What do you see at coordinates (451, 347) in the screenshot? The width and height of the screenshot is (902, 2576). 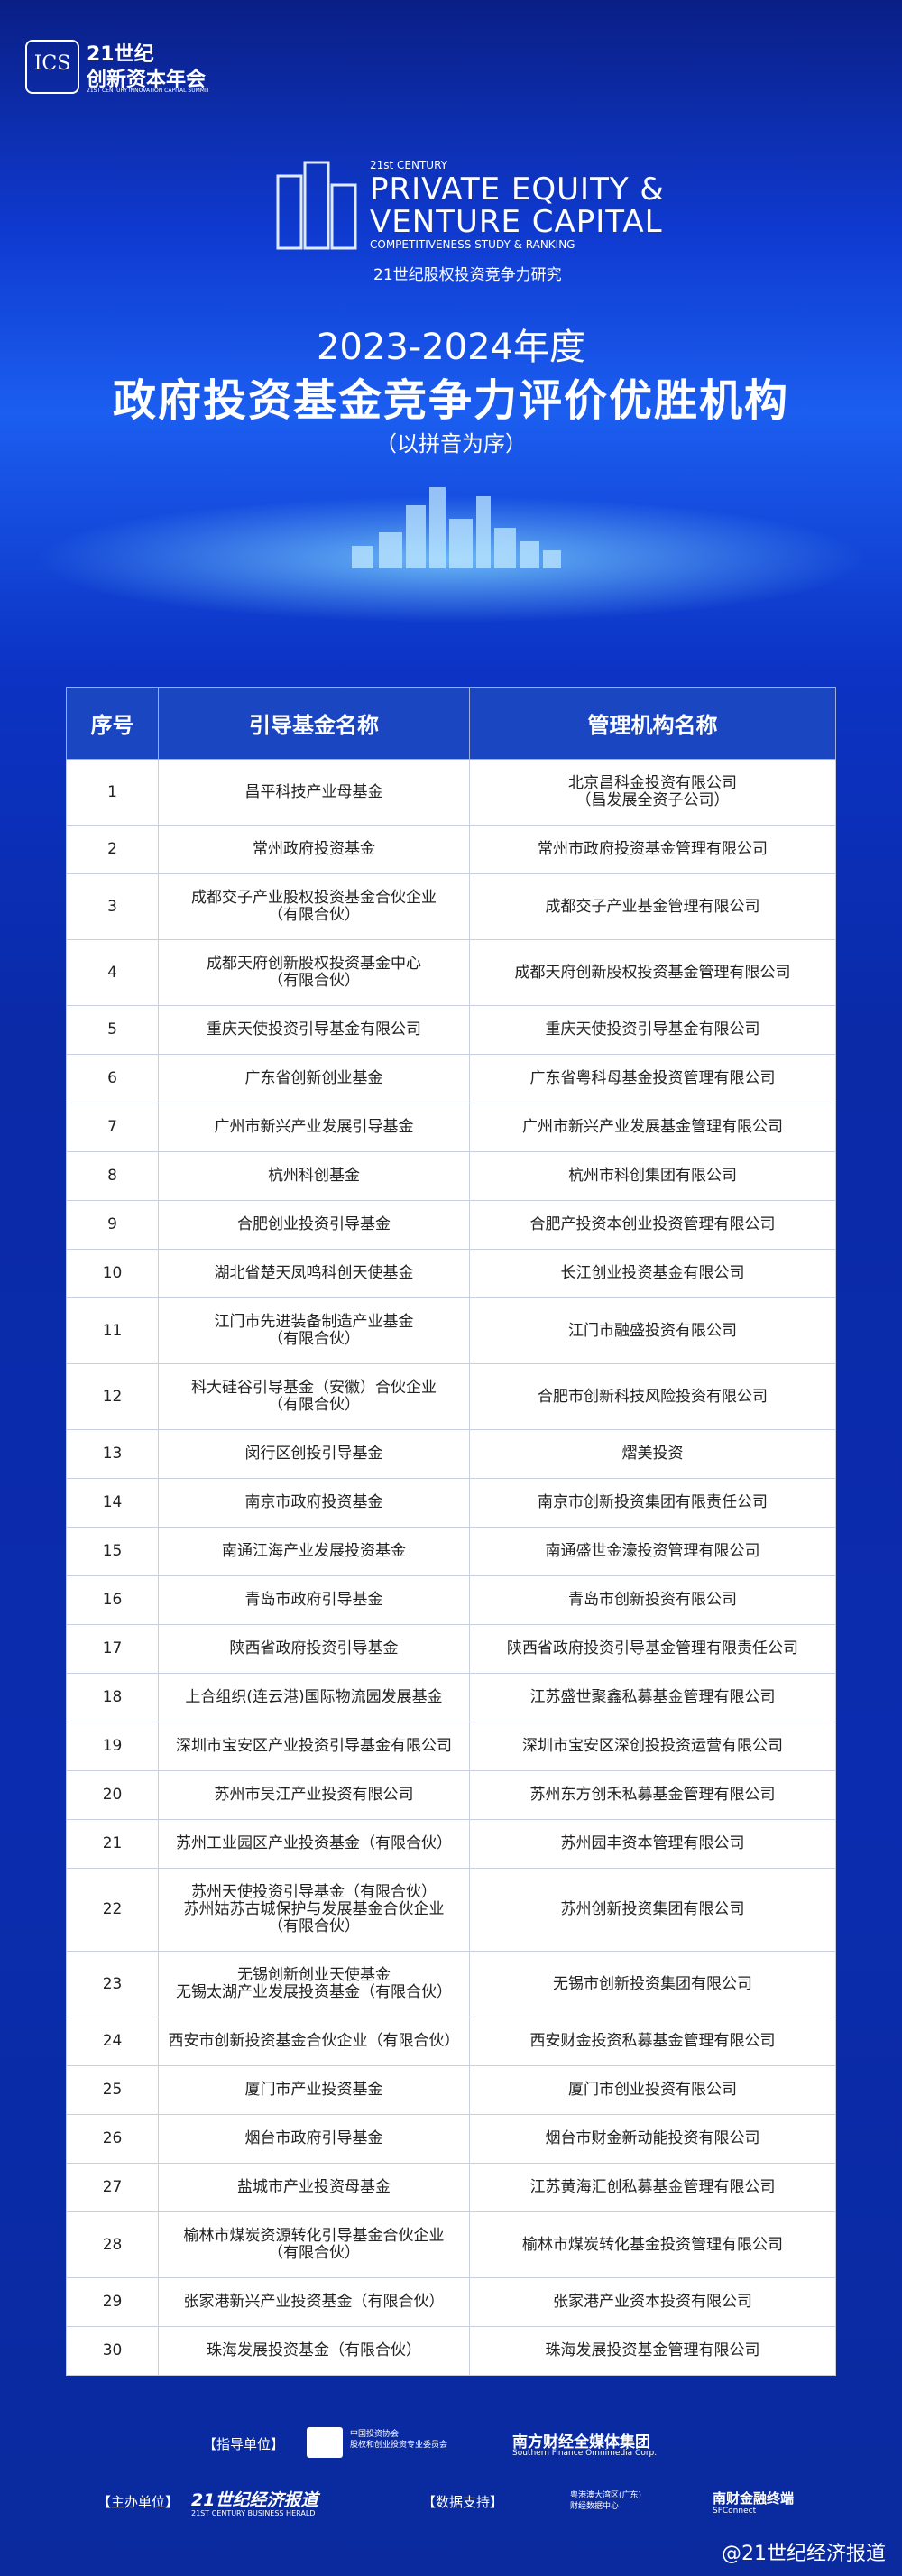 I see `year: 2023-2024年度` at bounding box center [451, 347].